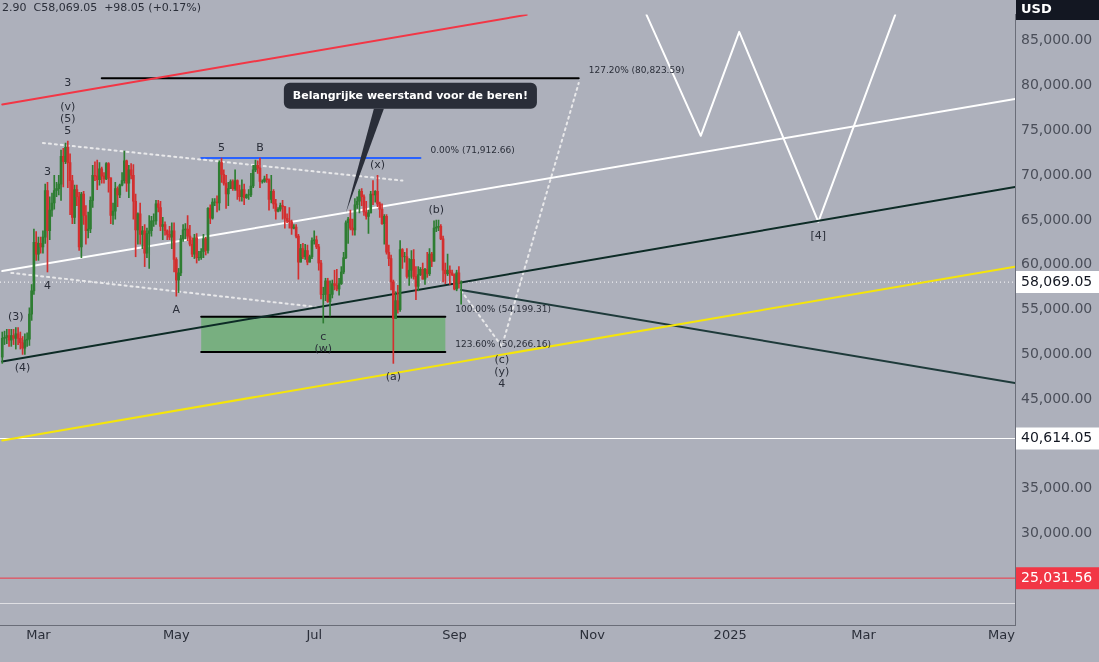 The image size is (1099, 662). I want to click on annotation: Belangrijke weerstand voor de beren!, so click(410, 95).